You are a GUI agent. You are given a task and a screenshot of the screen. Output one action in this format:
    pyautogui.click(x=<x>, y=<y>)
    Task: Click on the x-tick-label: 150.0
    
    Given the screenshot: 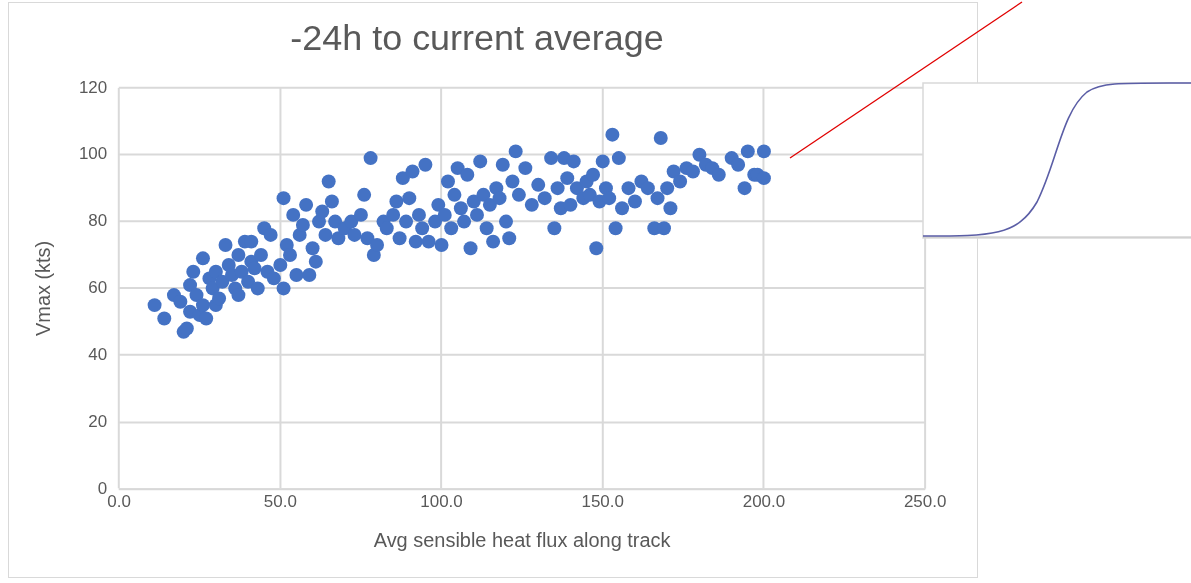 What is the action you would take?
    pyautogui.click(x=602, y=501)
    